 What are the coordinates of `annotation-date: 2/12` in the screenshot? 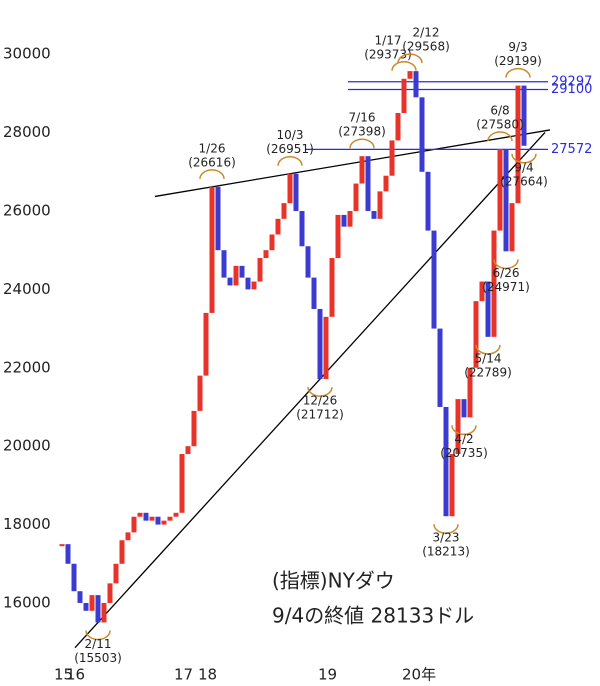 It's located at (426, 33).